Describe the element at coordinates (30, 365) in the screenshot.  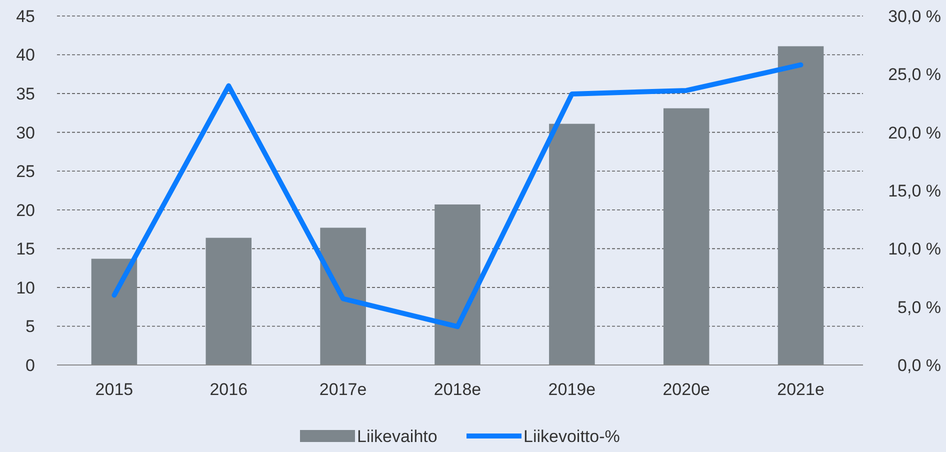
I see `y-tick-label: 0` at that location.